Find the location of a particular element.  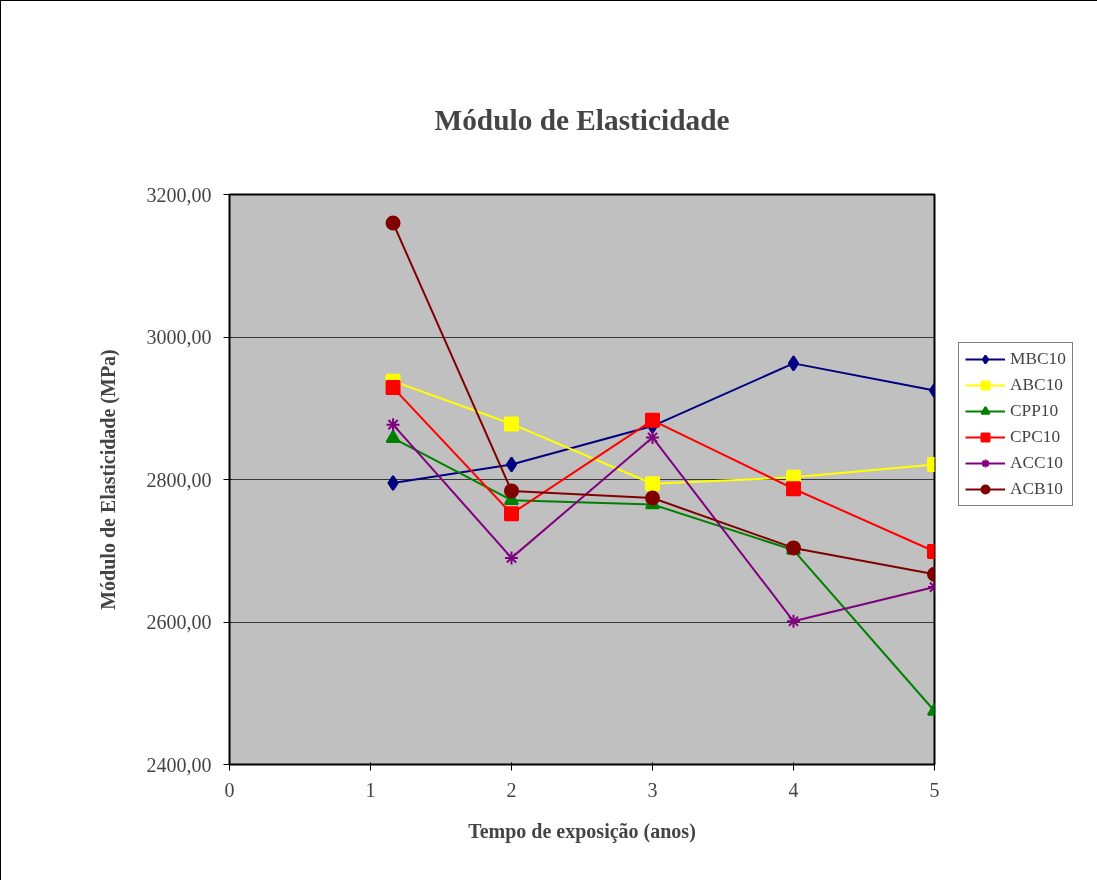

x-tick-label: 1 is located at coordinates (370, 789).